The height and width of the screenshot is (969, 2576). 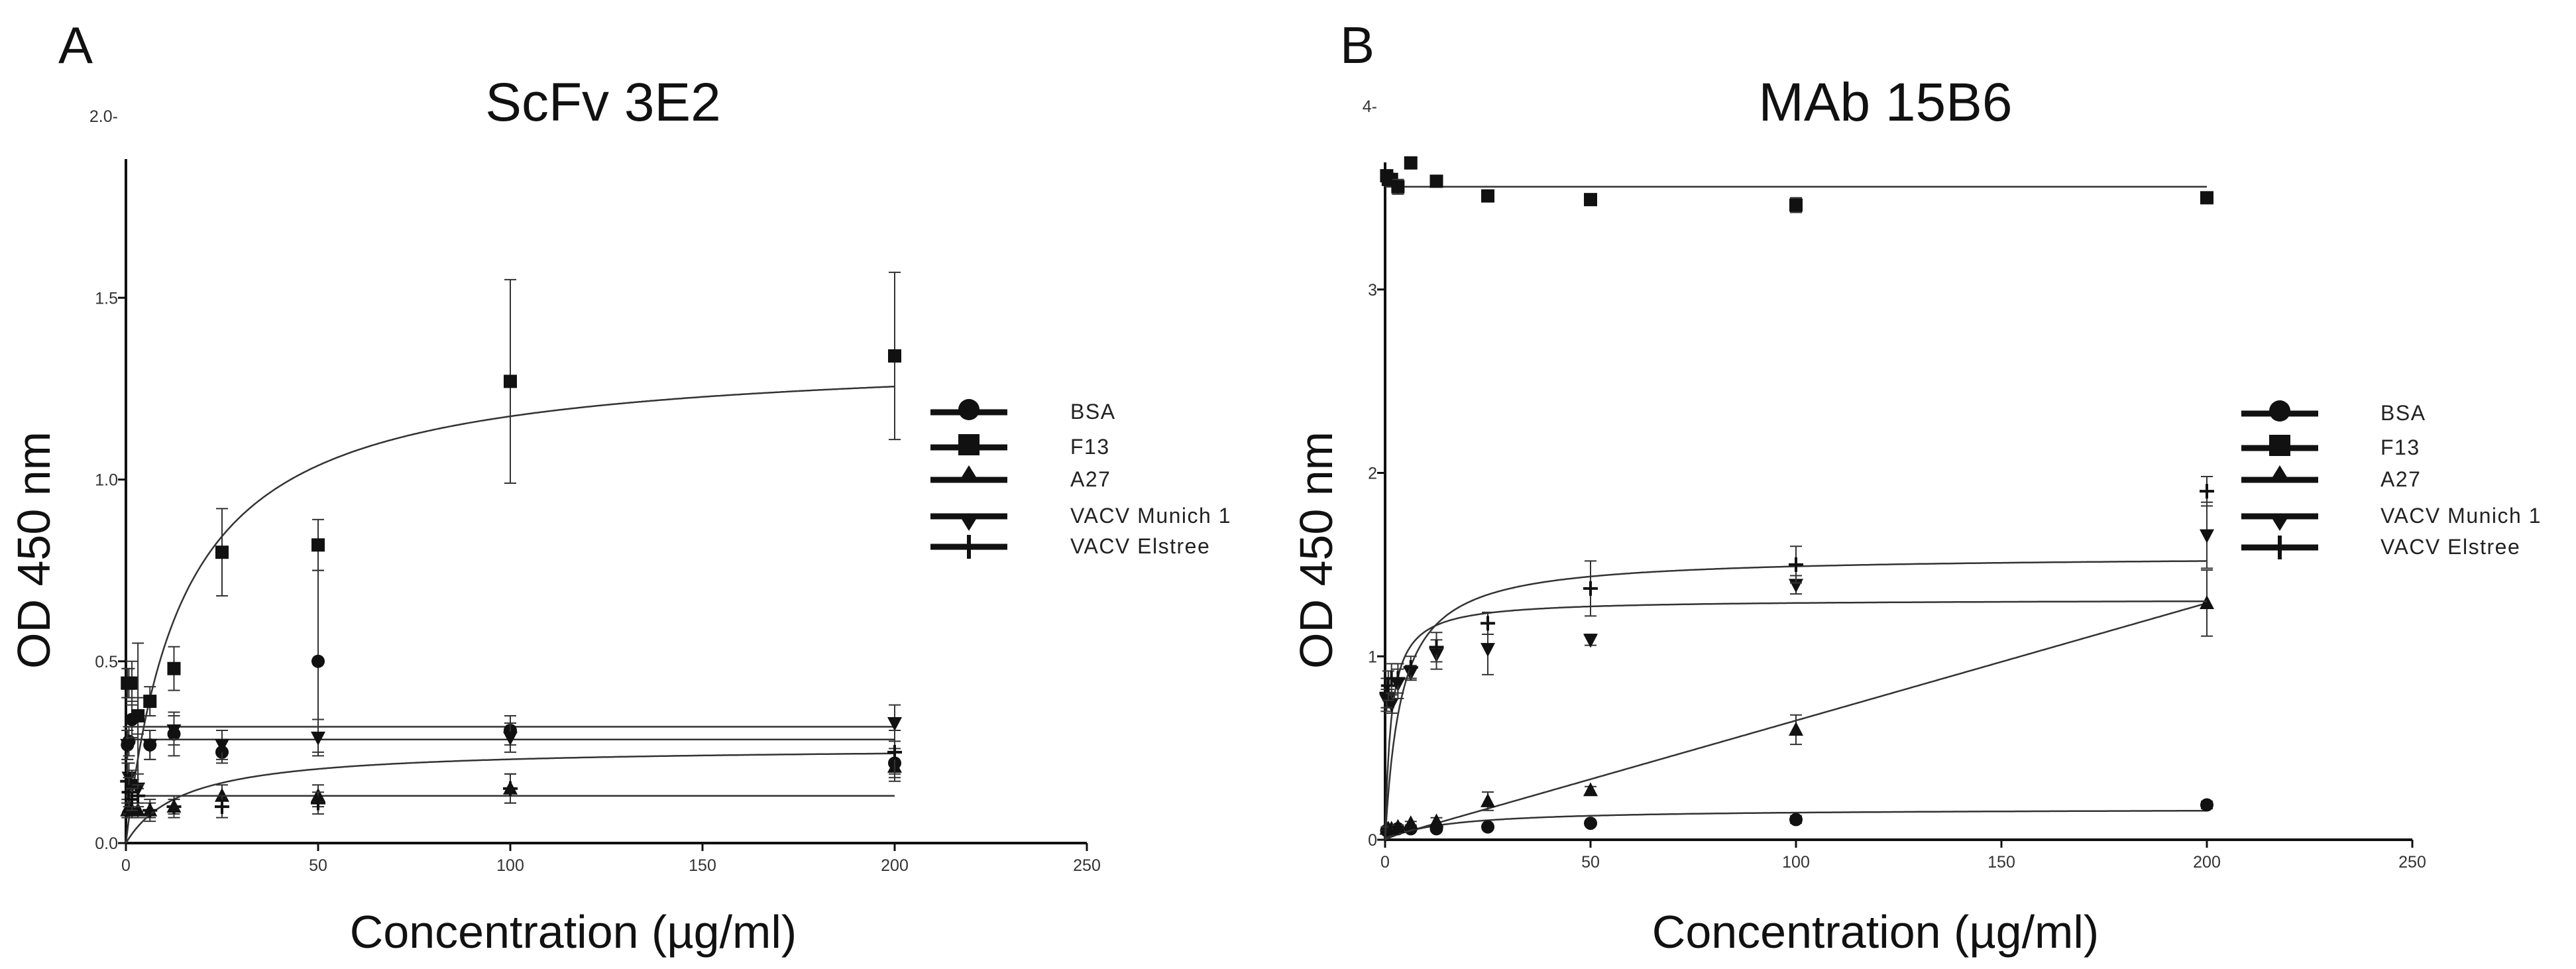 I want to click on y-tick-label-1: 1, so click(x=1372, y=657).